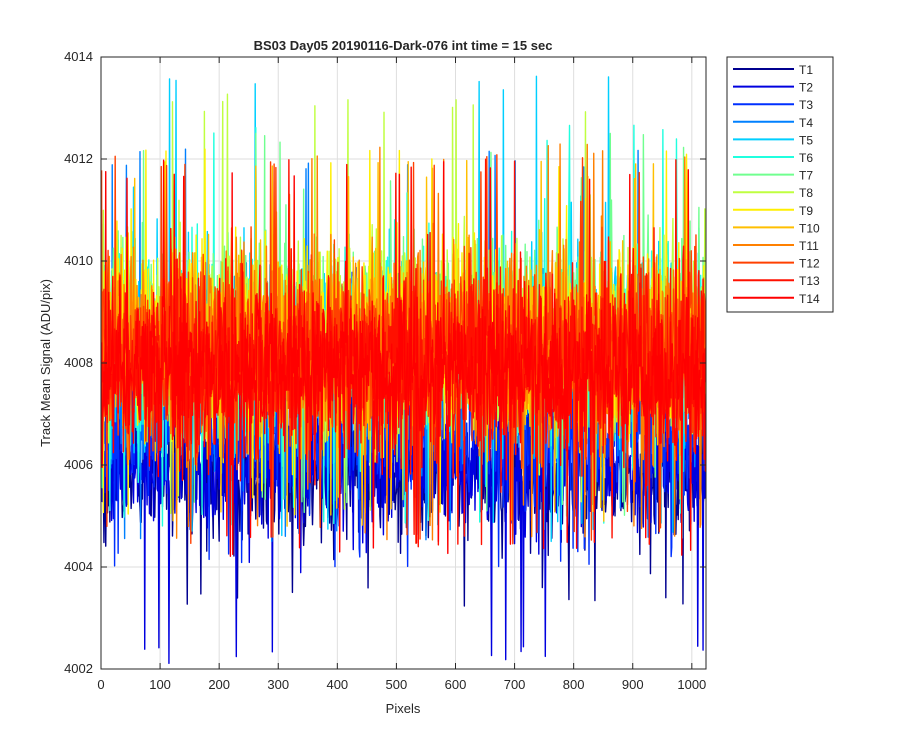  I want to click on y-tick-label: 4012, so click(78, 158).